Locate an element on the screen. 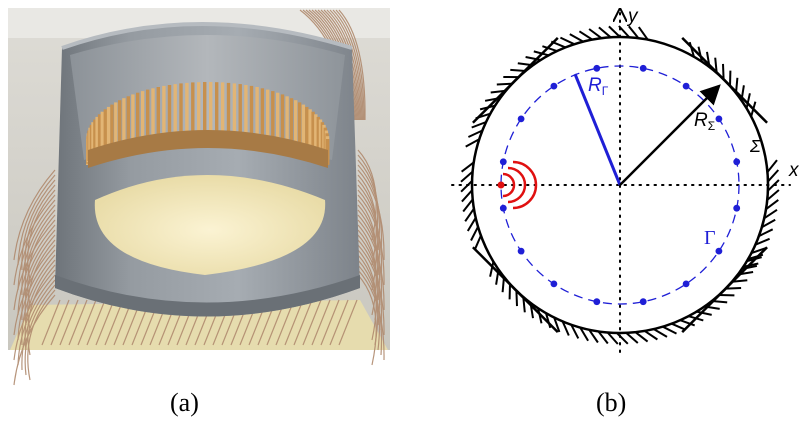 The width and height of the screenshot is (799, 438). source-point is located at coordinates (501, 185).